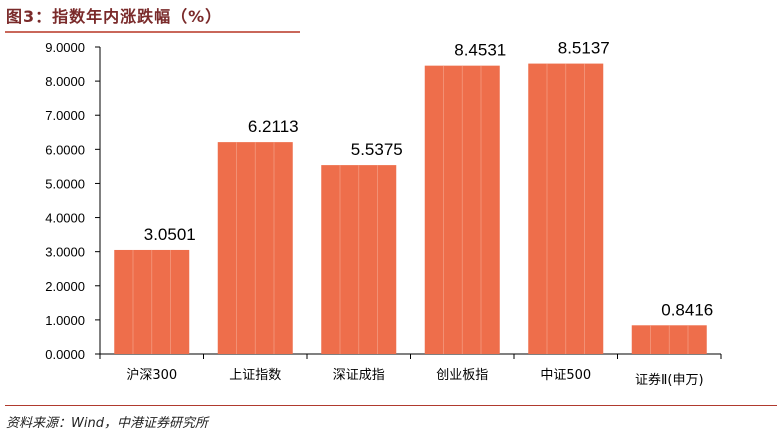 The height and width of the screenshot is (434, 782). Describe the element at coordinates (462, 375) in the screenshot. I see `x-tick-label: 创业板指` at that location.